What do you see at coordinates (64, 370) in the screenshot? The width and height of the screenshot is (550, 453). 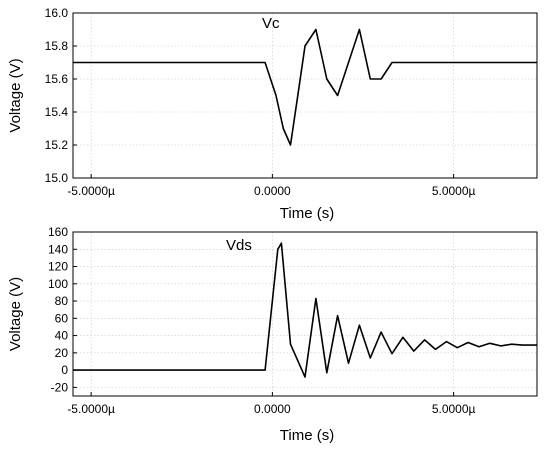 I see `y-tick-label: 0` at bounding box center [64, 370].